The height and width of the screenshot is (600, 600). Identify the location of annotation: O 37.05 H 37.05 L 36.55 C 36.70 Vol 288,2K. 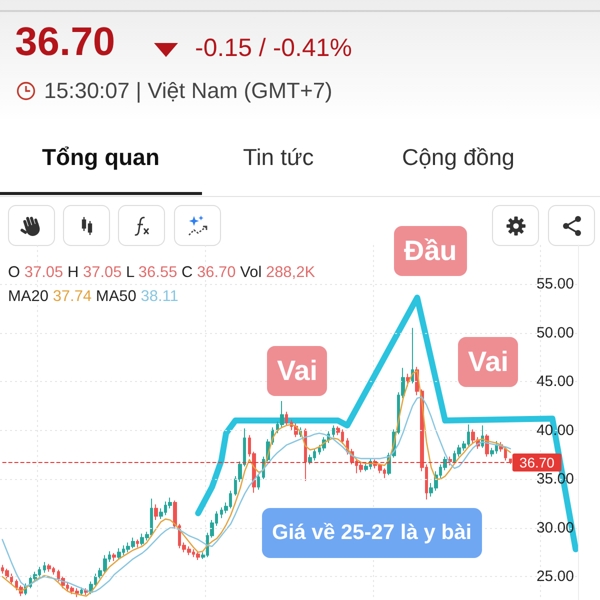
(162, 272).